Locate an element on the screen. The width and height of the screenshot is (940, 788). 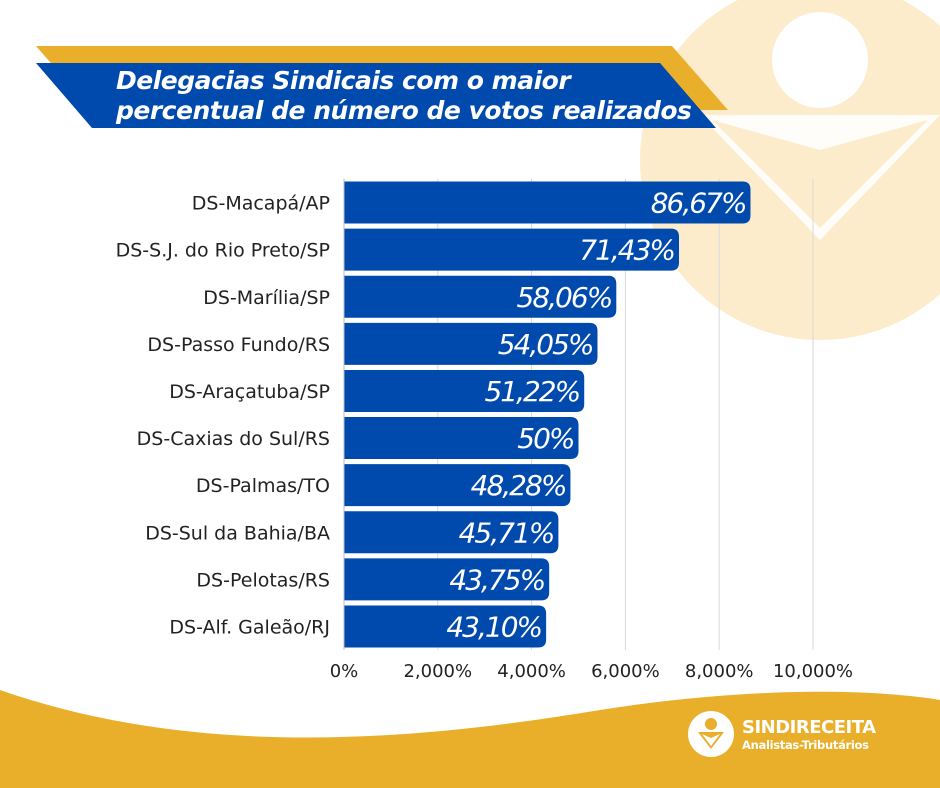
category-label: DS-Passo Fundo/RS is located at coordinates (238, 345).